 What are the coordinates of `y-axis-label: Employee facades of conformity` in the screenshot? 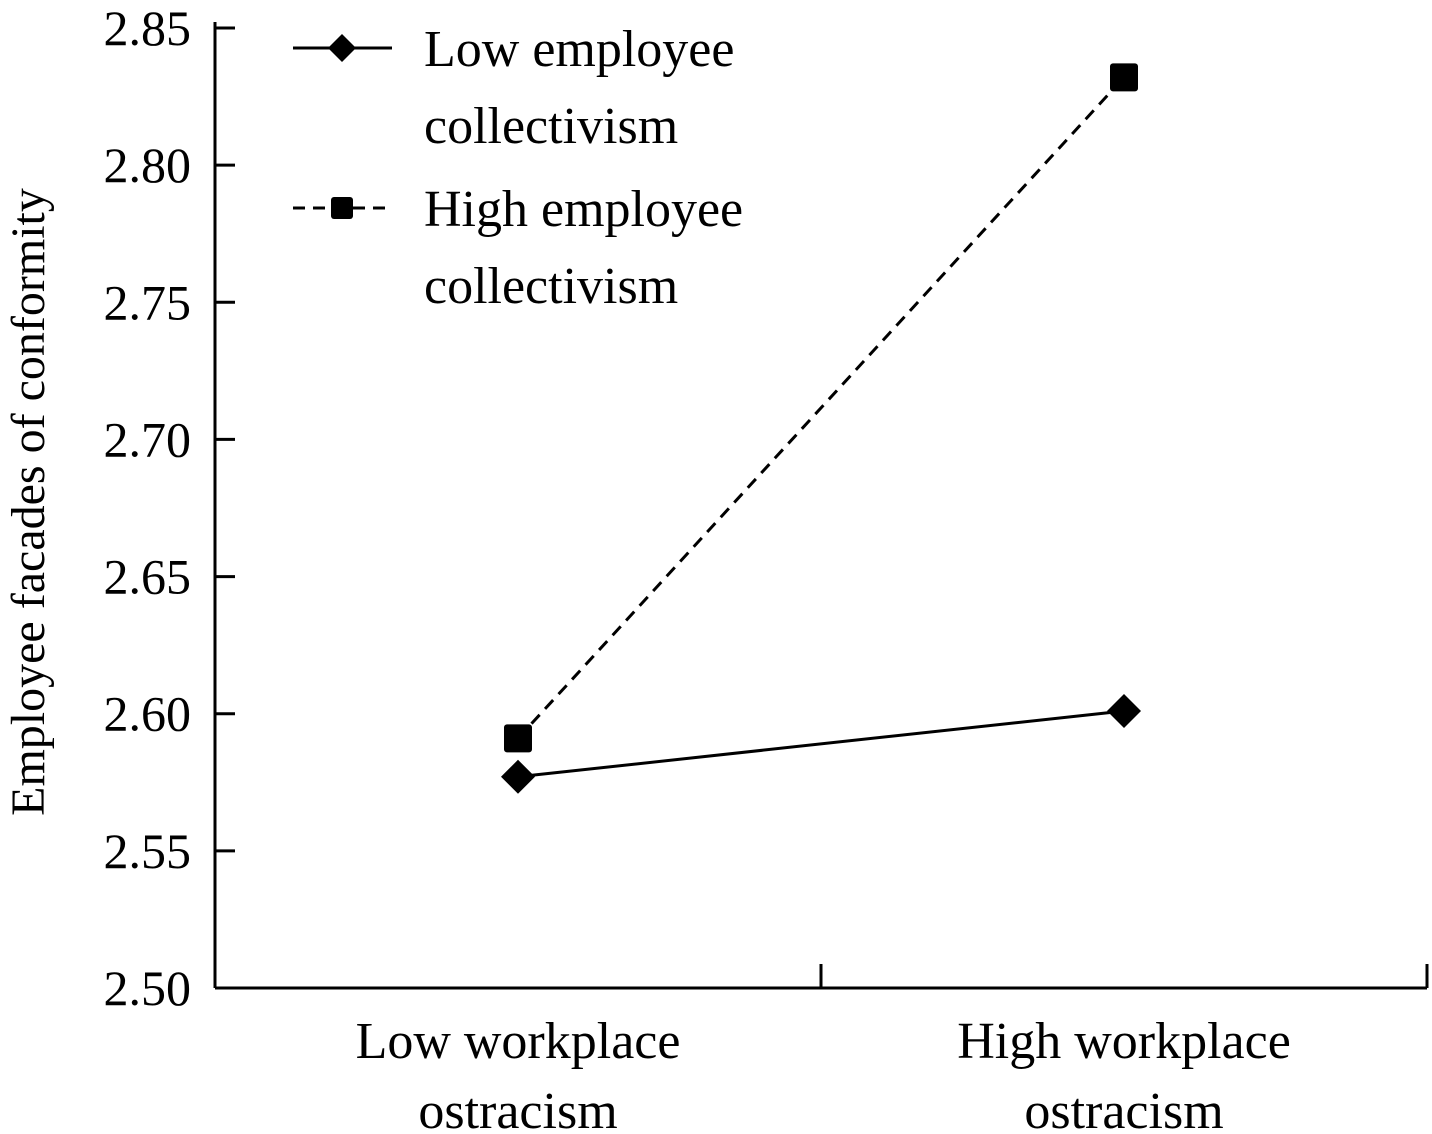 It's located at (28, 502).